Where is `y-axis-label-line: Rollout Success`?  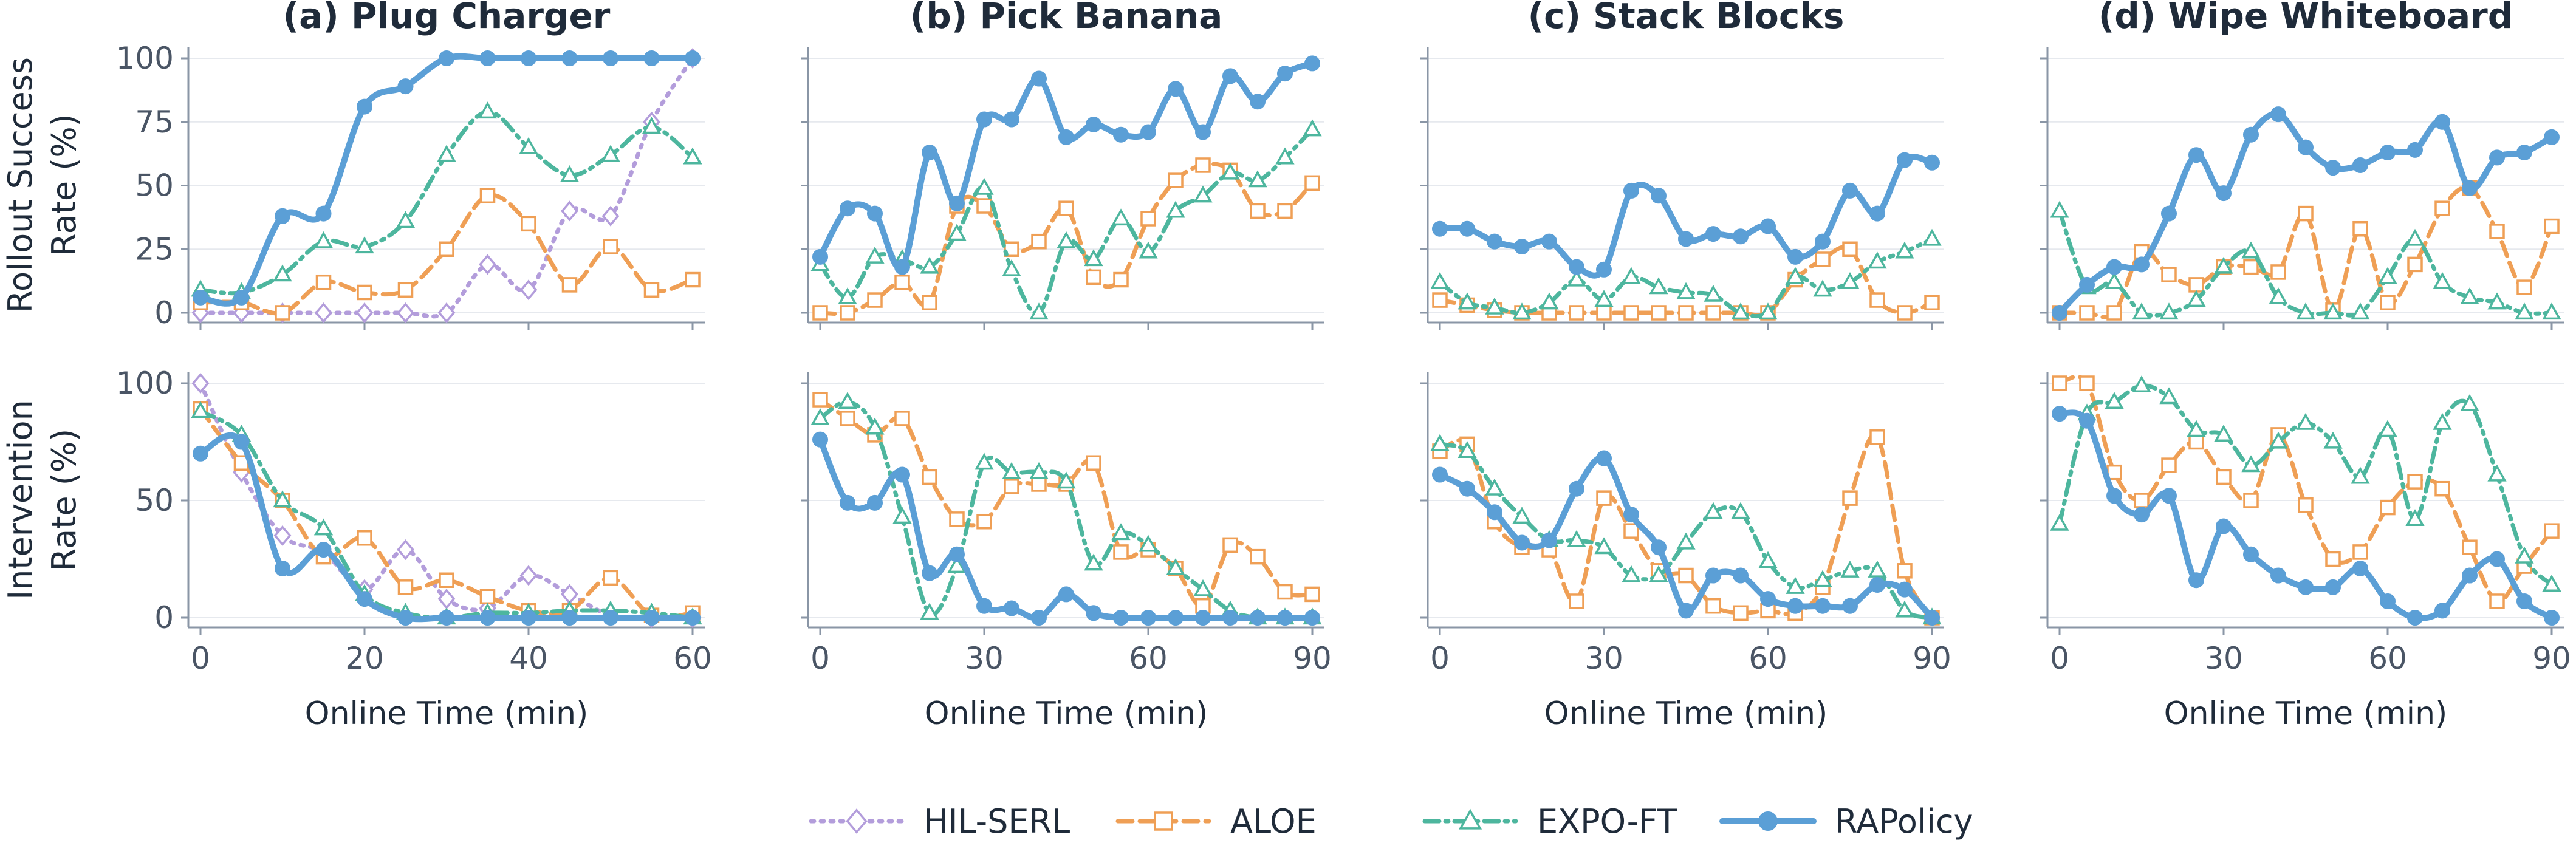 y-axis-label-line: Rollout Success is located at coordinates (20, 185).